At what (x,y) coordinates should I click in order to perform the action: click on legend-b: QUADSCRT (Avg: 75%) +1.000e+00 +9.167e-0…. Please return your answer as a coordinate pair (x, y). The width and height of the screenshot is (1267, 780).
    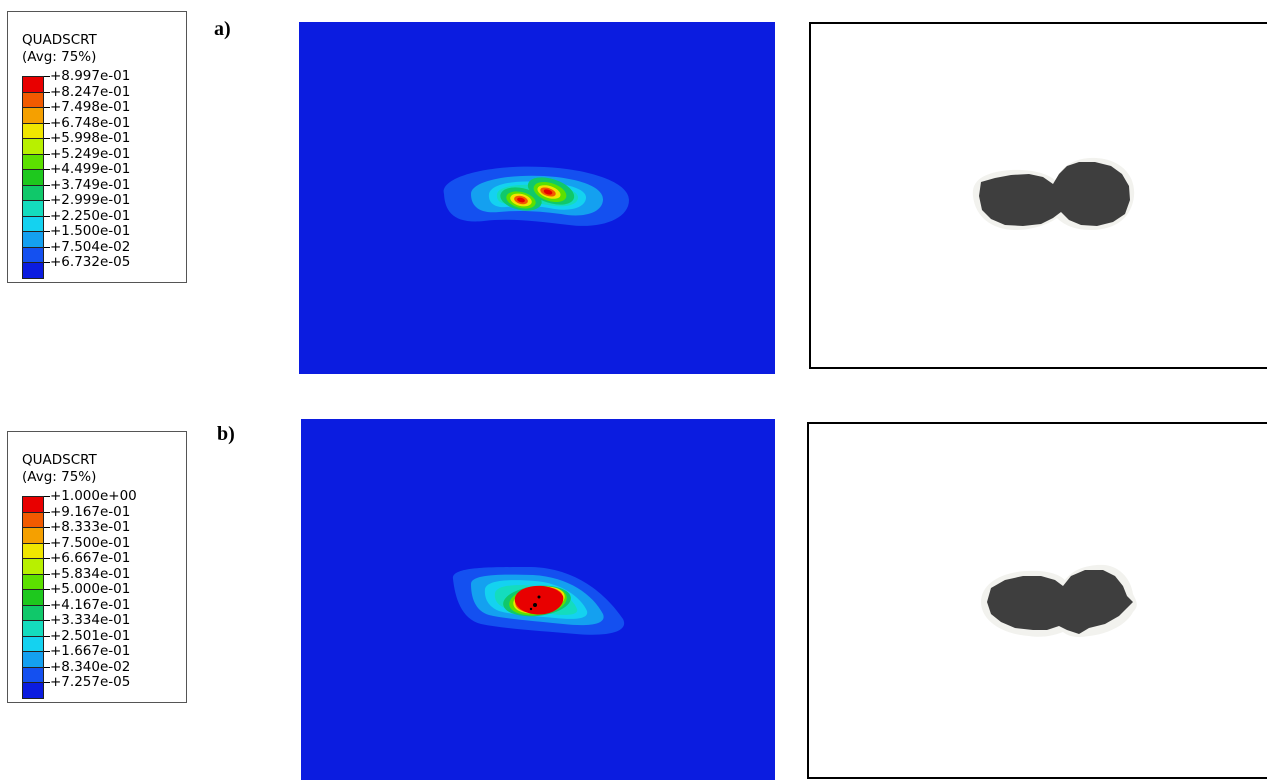
    Looking at the image, I should click on (97, 567).